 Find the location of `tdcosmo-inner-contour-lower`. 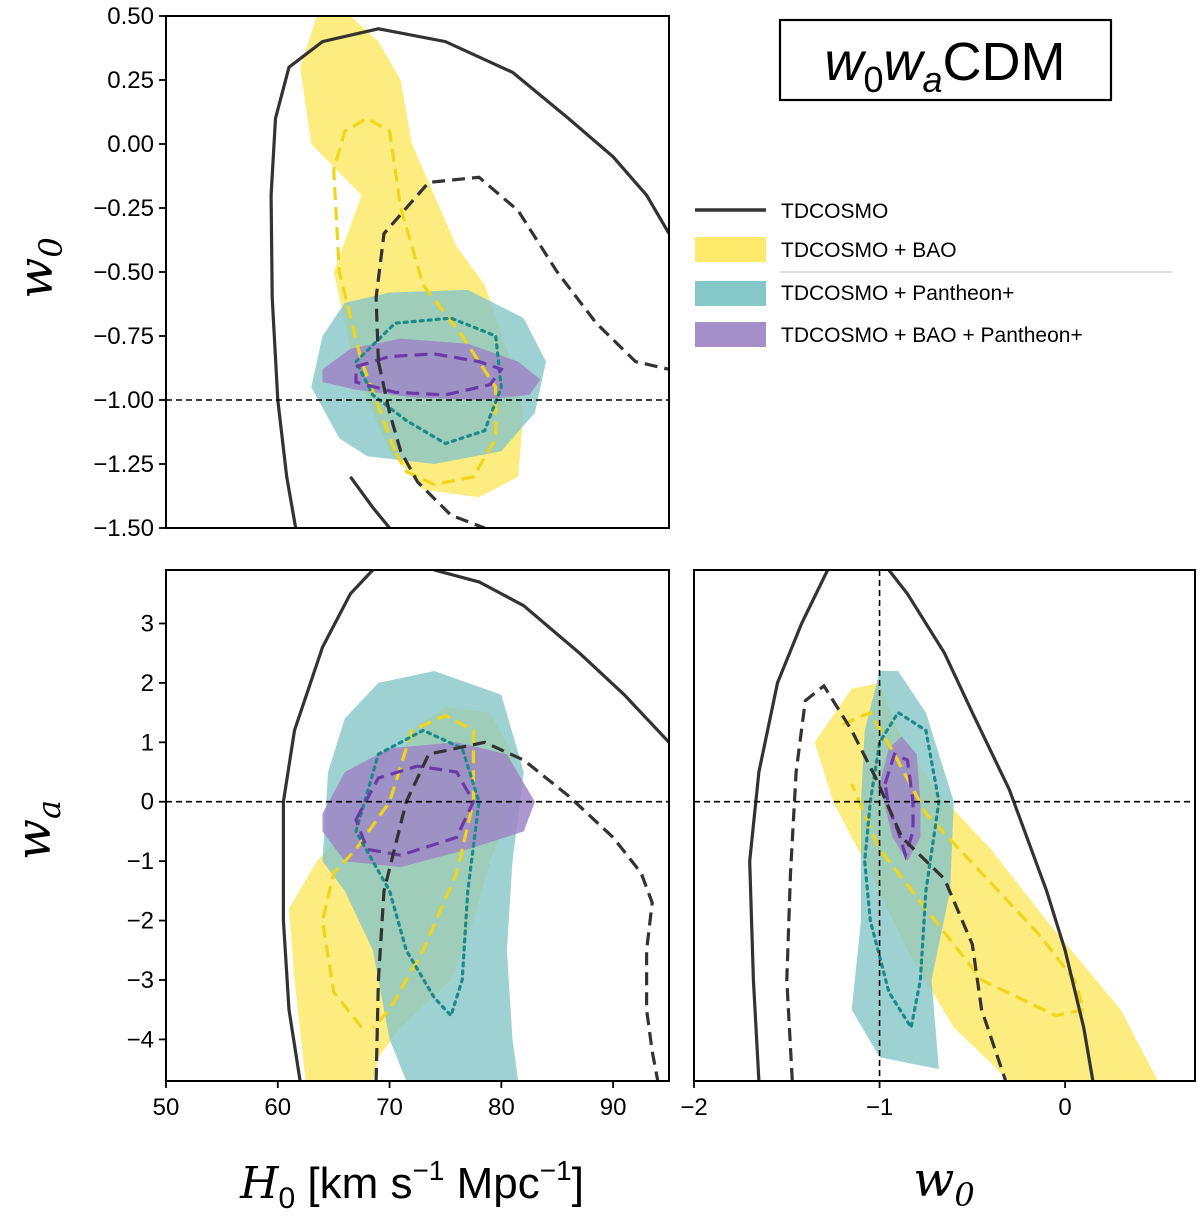

tdcosmo-inner-contour-lower is located at coordinates (431, 444).